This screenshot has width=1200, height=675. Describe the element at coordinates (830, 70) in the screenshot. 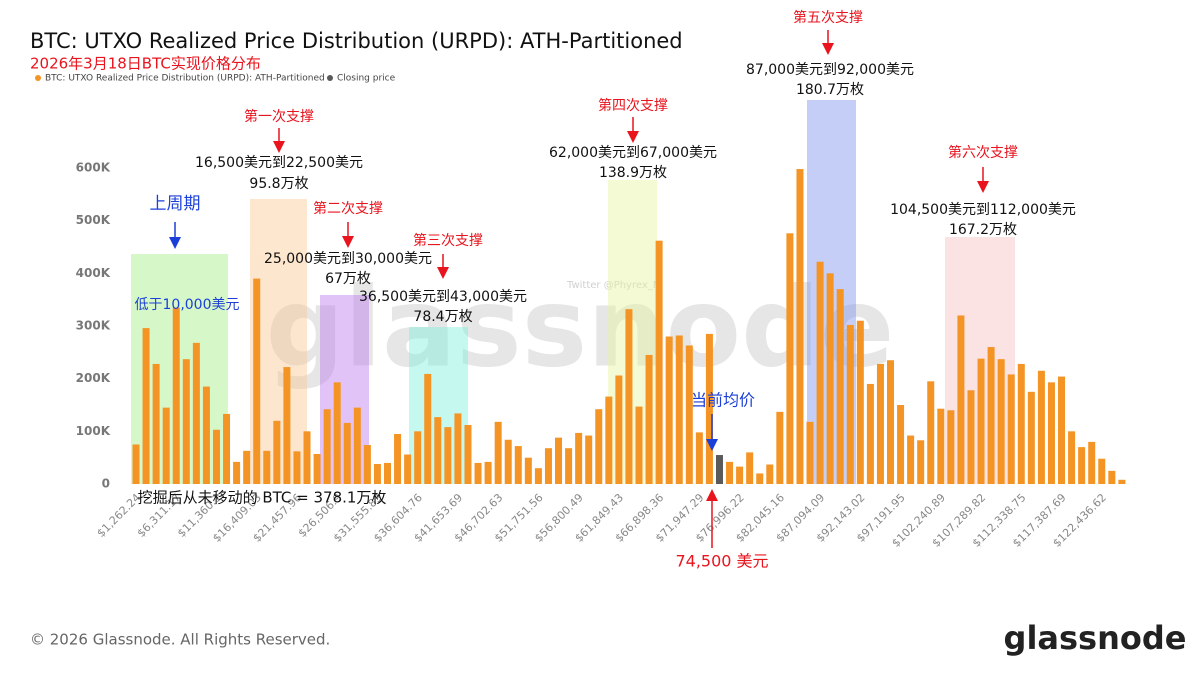

I see `annotation: 87,000美元到92,000美元` at that location.